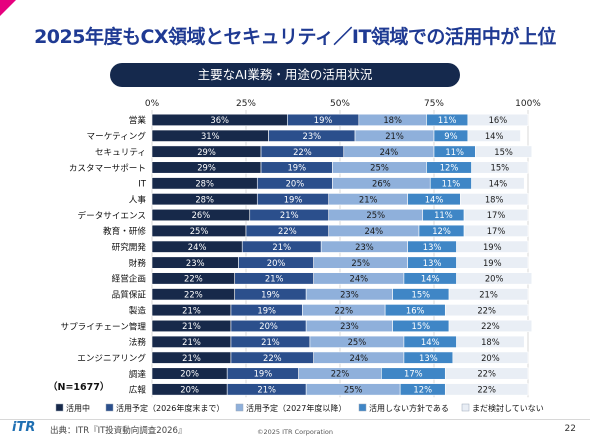 The height and width of the screenshot is (436, 590). Describe the element at coordinates (107, 168) in the screenshot. I see `category-label: カスタマーサポート` at that location.